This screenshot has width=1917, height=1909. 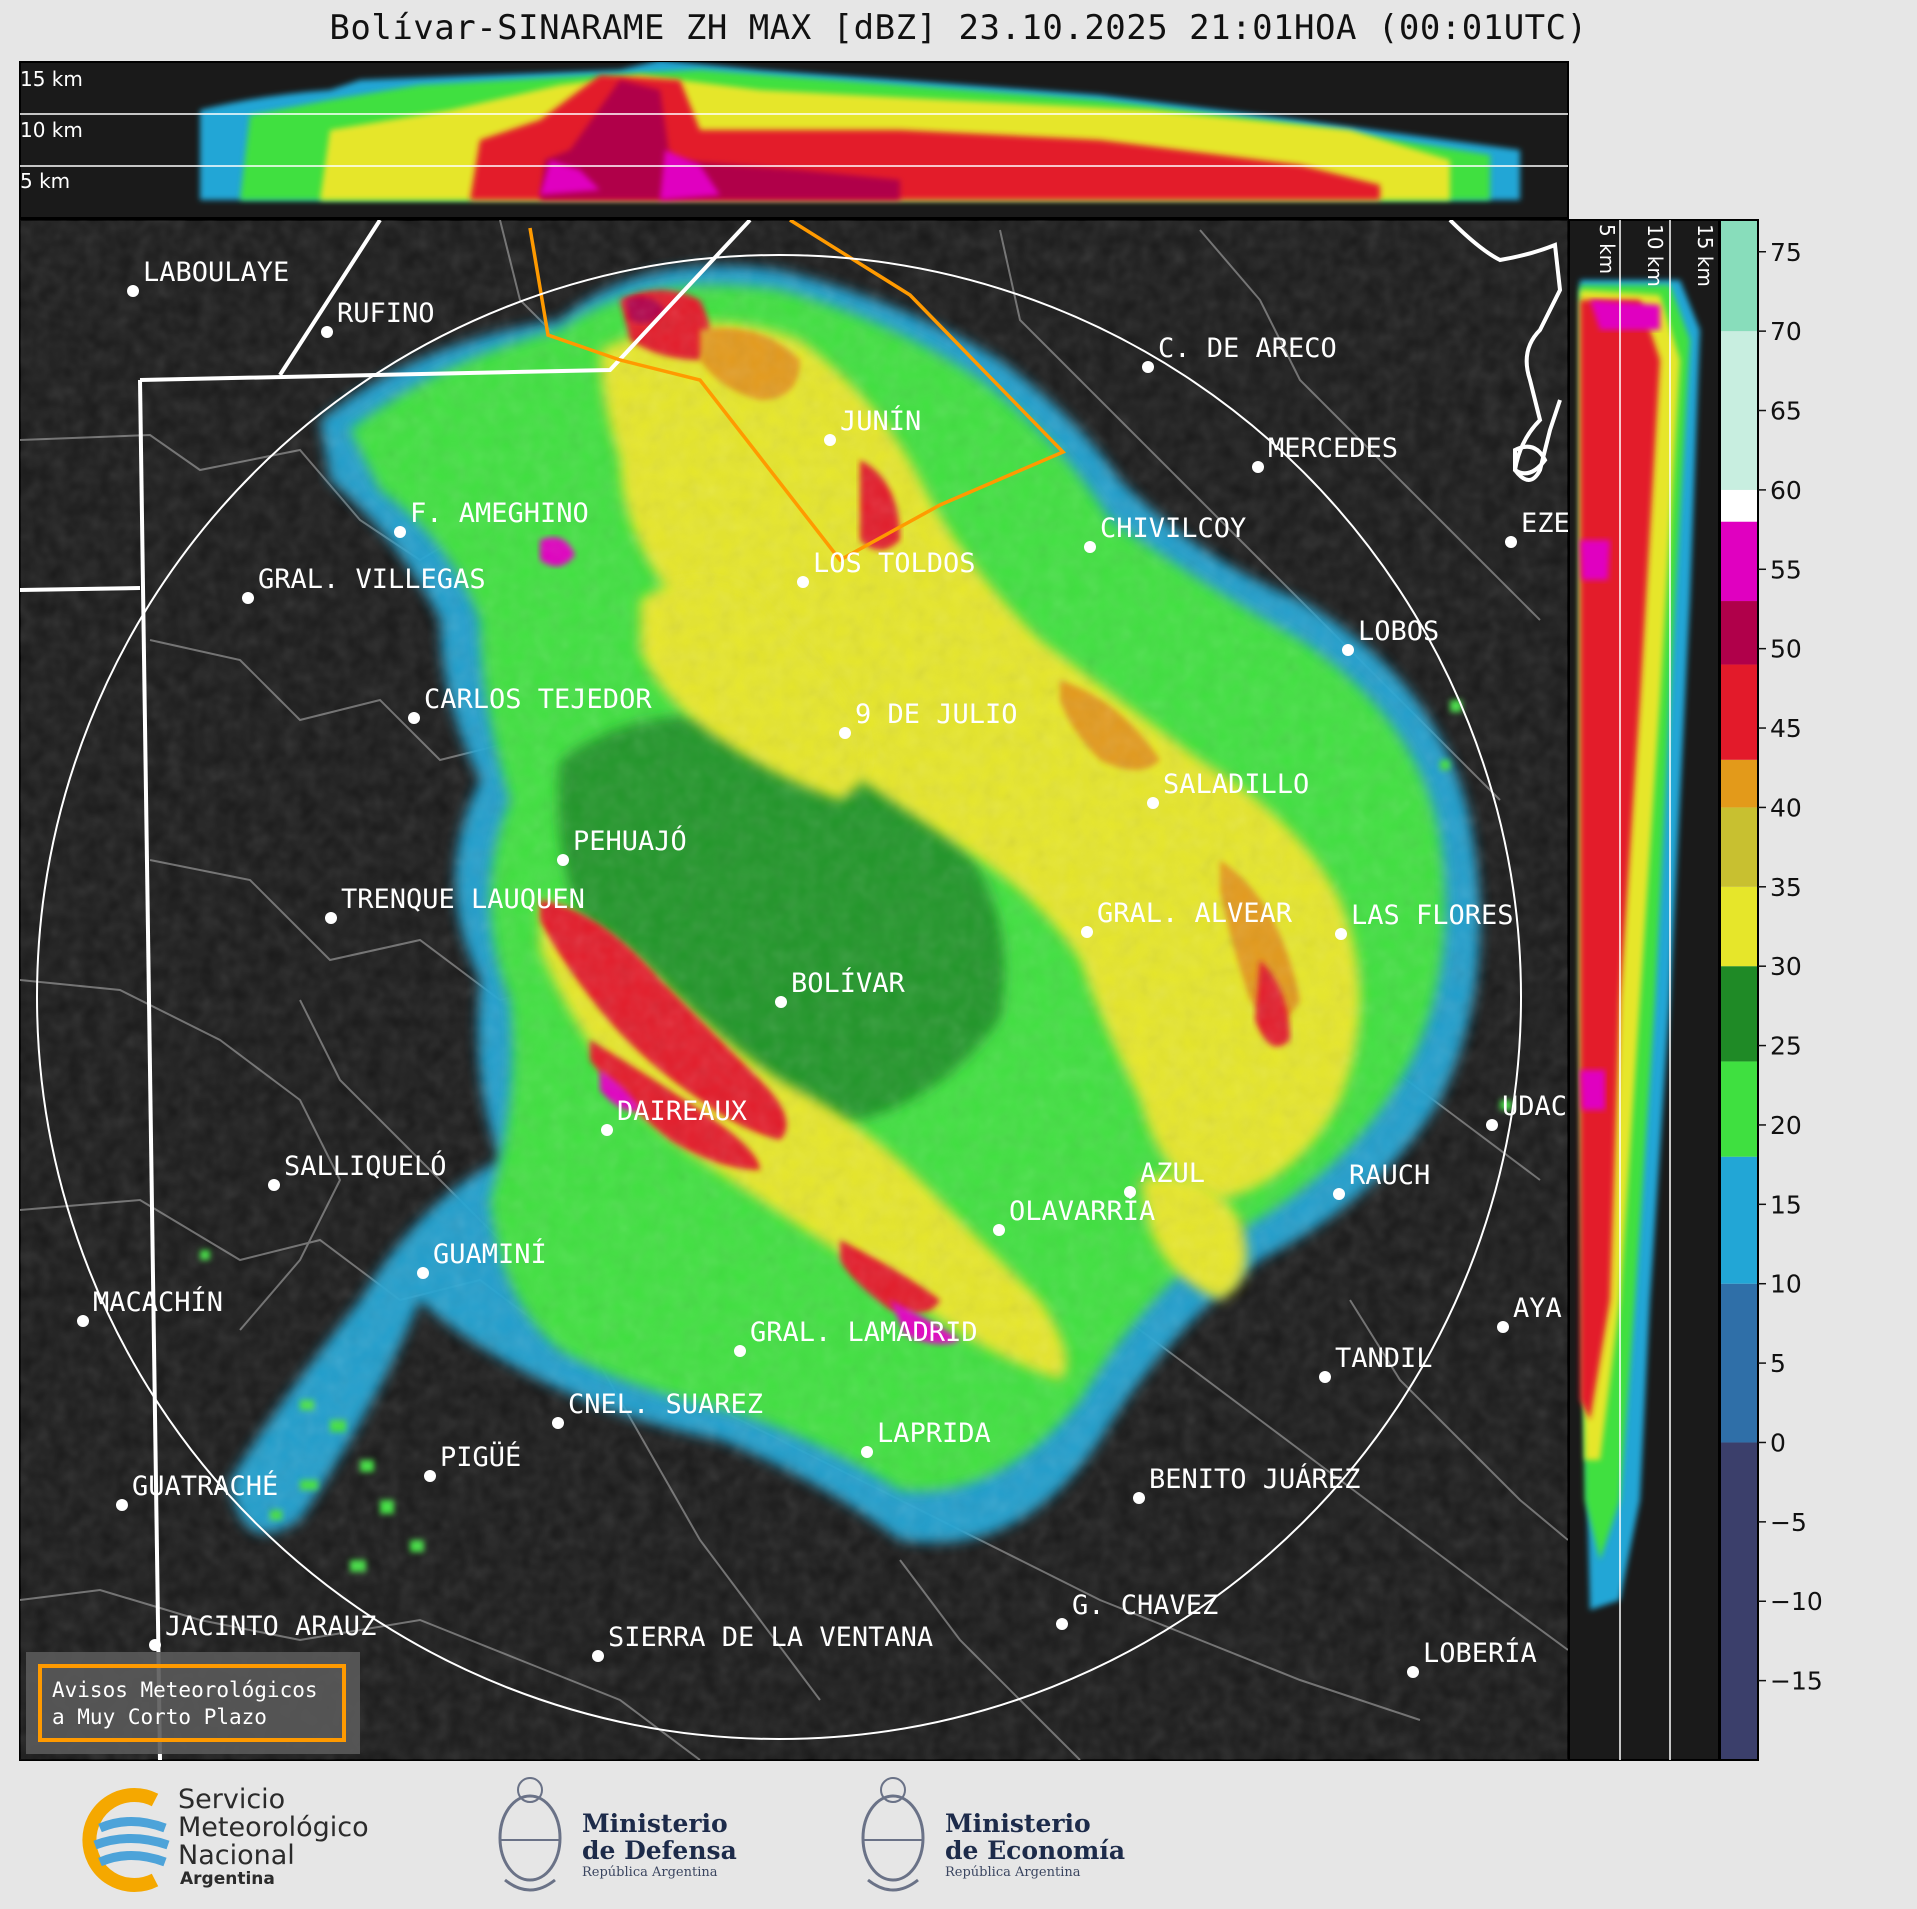 I want to click on city-marker: SIERRA DE LA VENTANA, so click(x=762, y=1642).